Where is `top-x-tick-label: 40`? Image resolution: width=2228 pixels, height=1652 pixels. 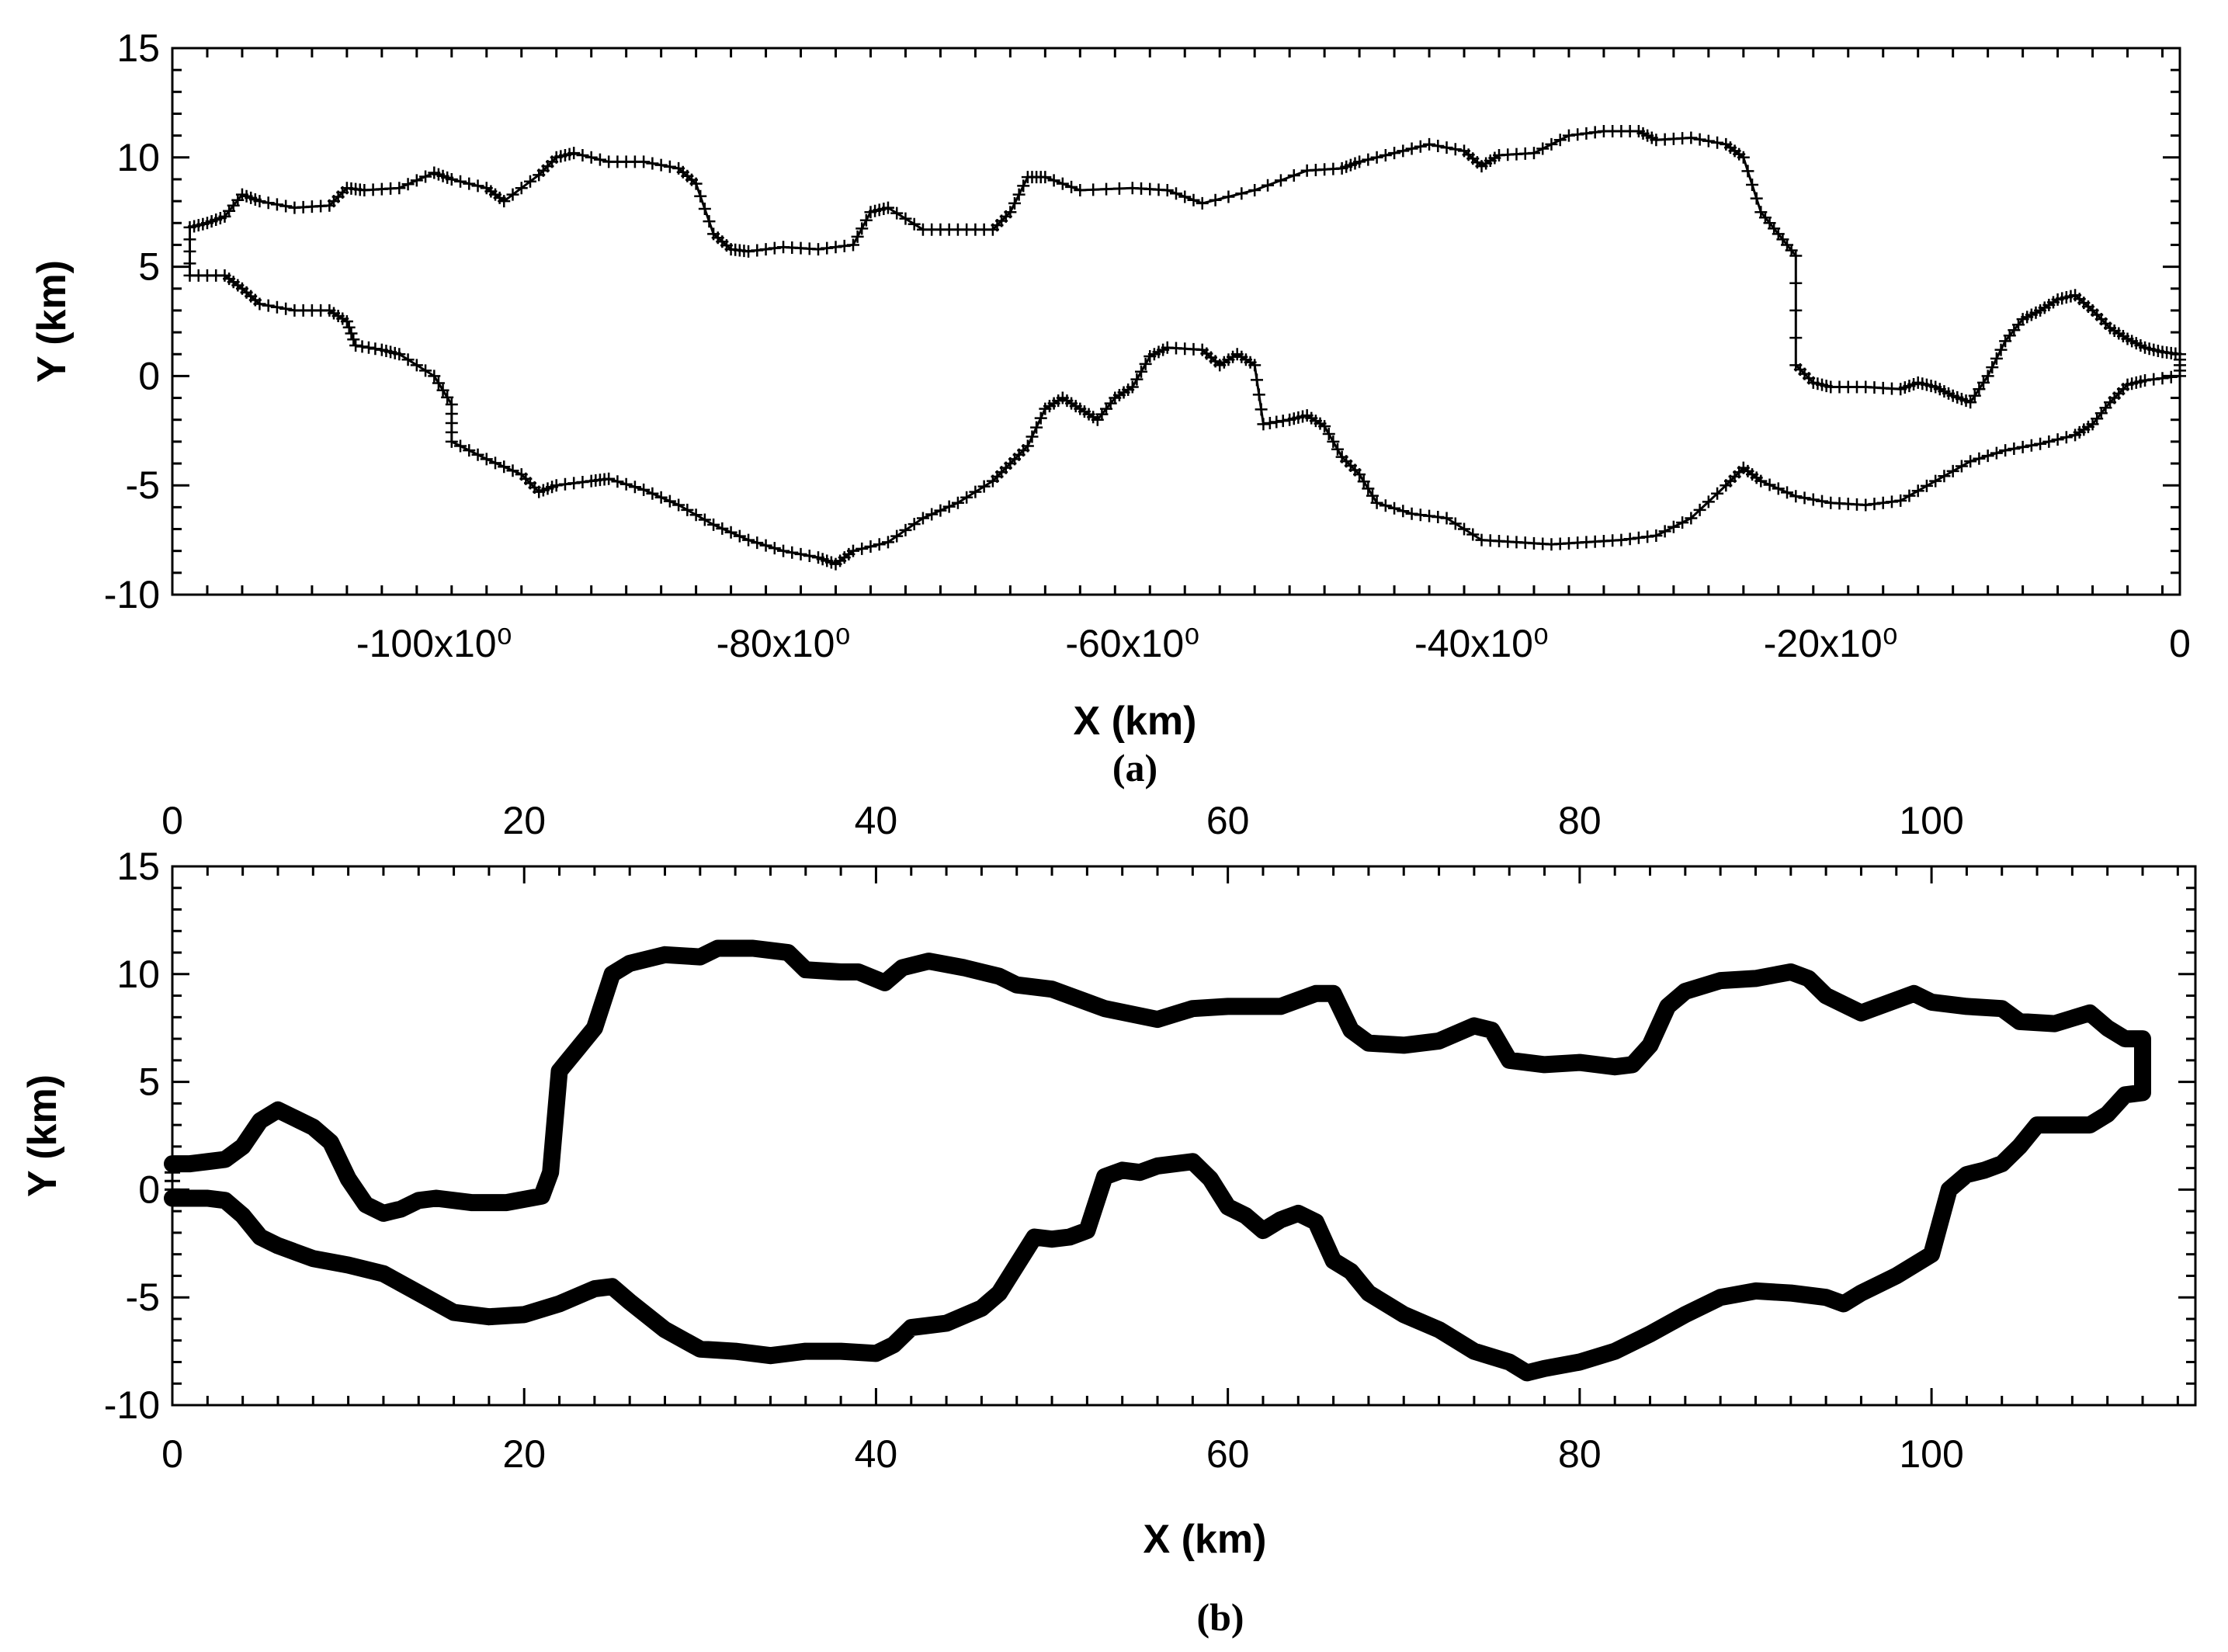 top-x-tick-label: 40 is located at coordinates (876, 820).